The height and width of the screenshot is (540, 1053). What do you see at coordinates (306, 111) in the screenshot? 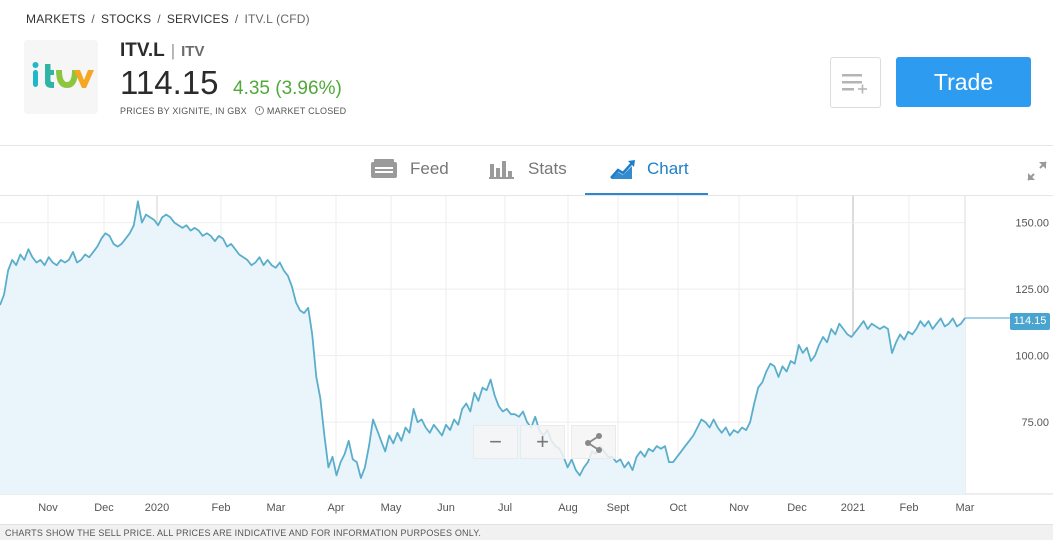
I see `market-status: MARKET CLOSED` at bounding box center [306, 111].